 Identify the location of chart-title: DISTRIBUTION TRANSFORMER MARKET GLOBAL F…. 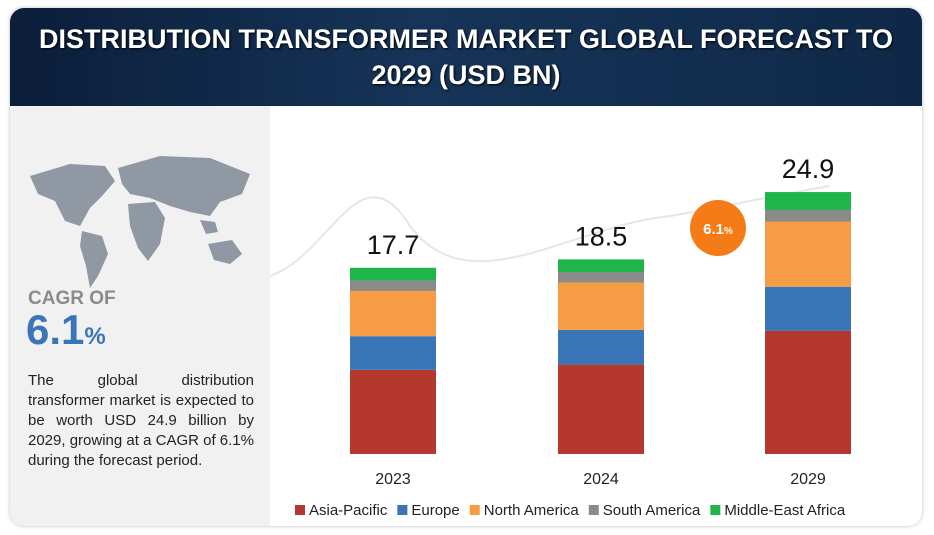
(466, 57).